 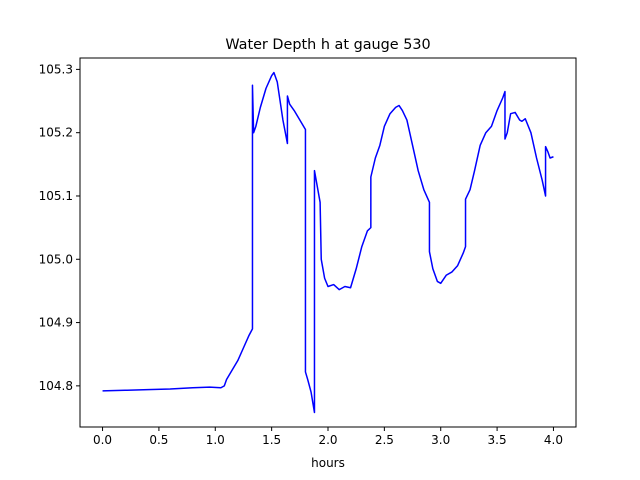 I want to click on x-tick-label: 1.0, so click(x=215, y=440).